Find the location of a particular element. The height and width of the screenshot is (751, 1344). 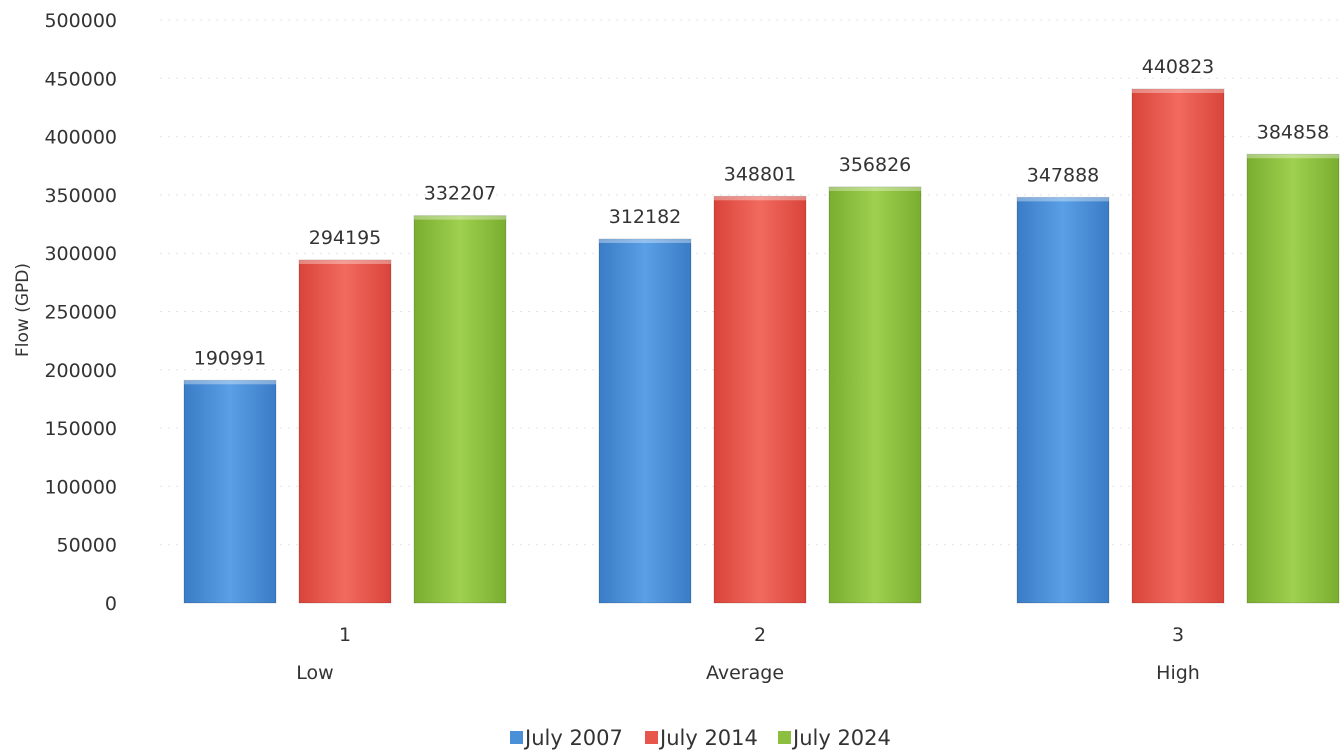

y-tick-label: 450000 is located at coordinates (80, 79).